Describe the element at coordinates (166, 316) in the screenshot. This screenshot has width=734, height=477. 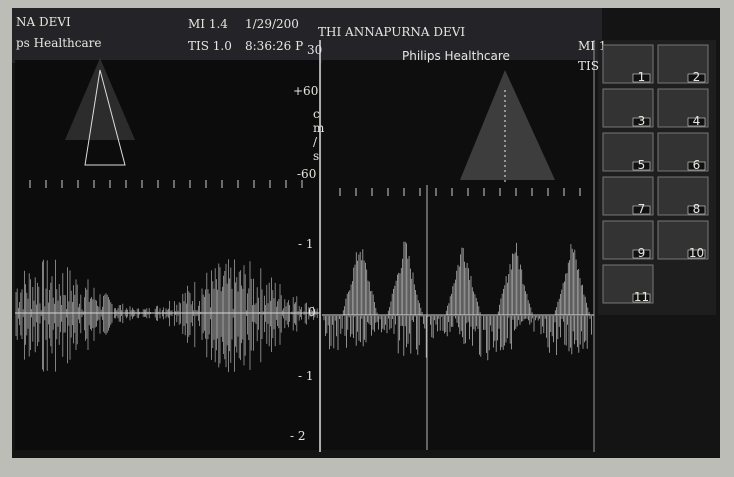
I see `doppler-trace` at that location.